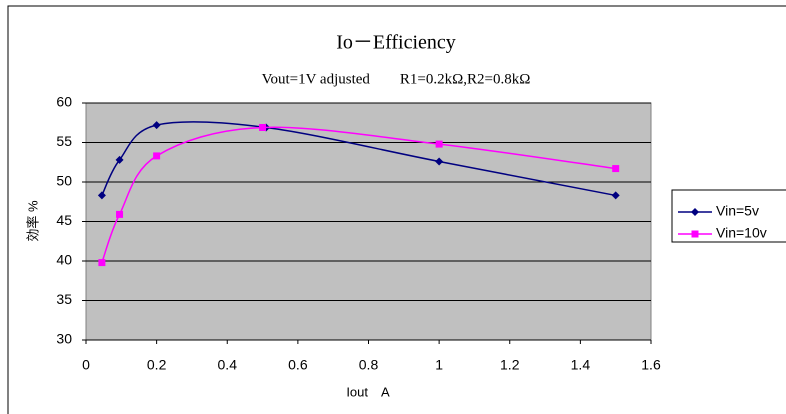  Describe the element at coordinates (32, 221) in the screenshot. I see `y-axis-label: 効率 %` at that location.